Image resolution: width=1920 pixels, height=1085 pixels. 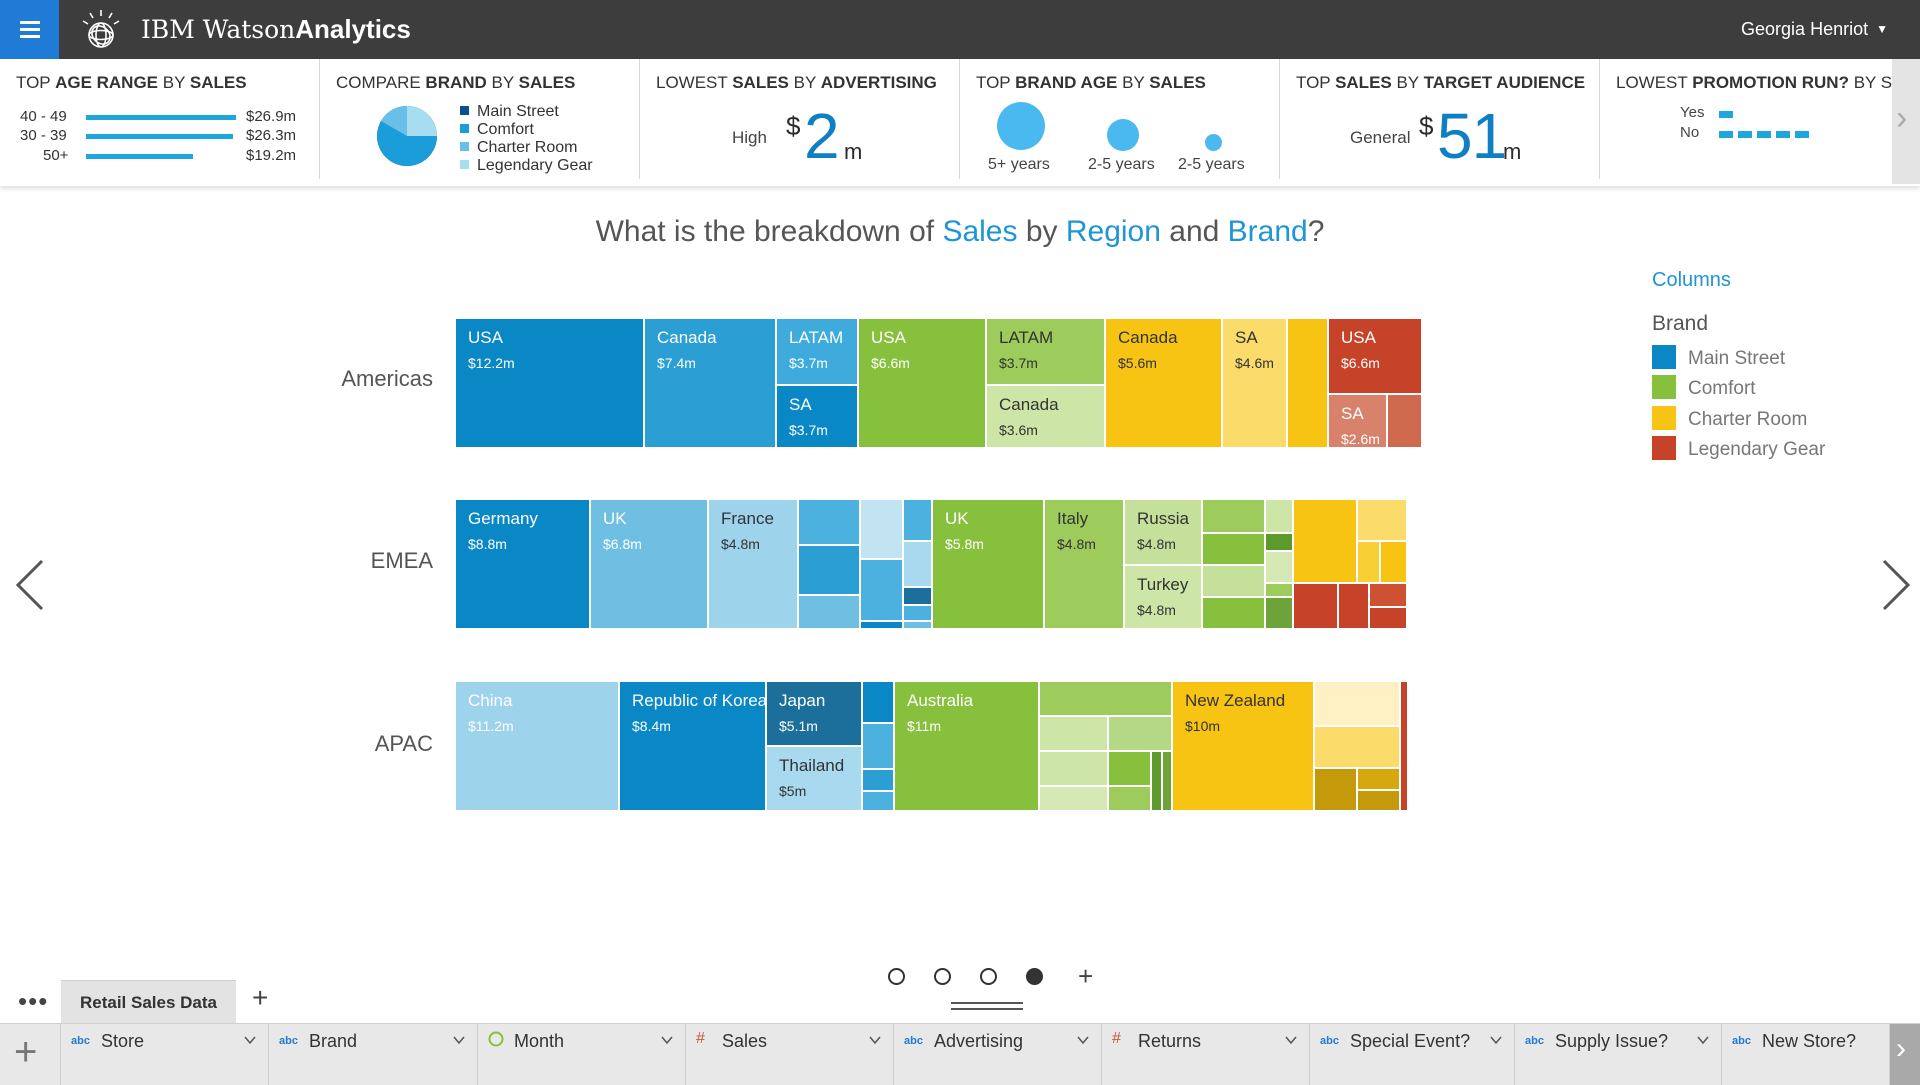 I want to click on column-header: abc Brand, so click(x=373, y=1054).